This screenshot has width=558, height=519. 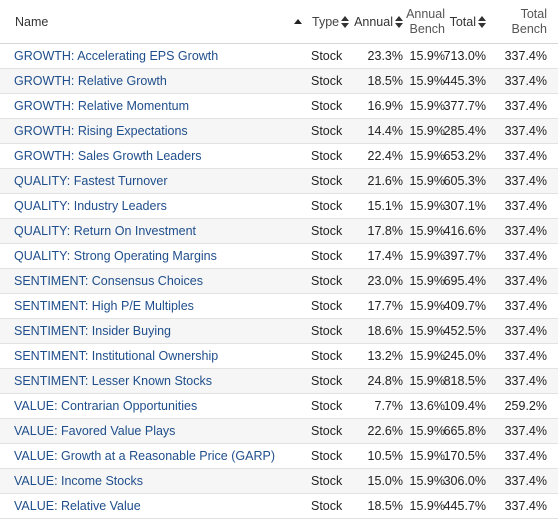 What do you see at coordinates (464, 81) in the screenshot?
I see `total-cell: 445.3%` at bounding box center [464, 81].